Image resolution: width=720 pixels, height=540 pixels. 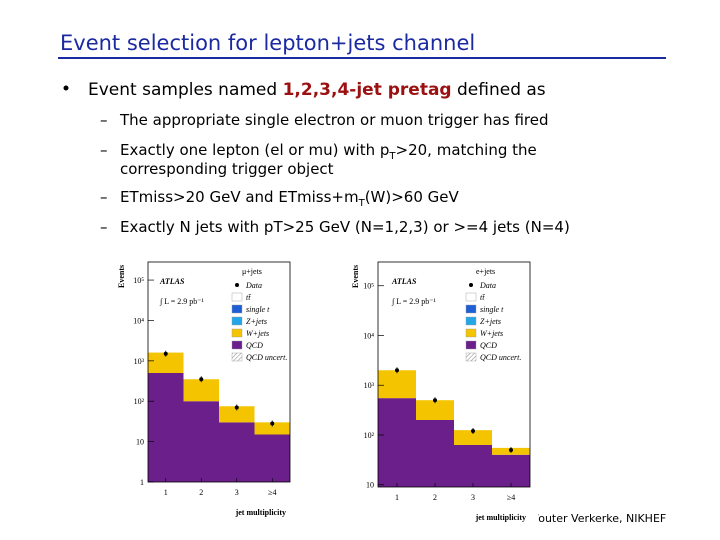 What do you see at coordinates (253, 285) in the screenshot?
I see `legend-label: Data` at bounding box center [253, 285].